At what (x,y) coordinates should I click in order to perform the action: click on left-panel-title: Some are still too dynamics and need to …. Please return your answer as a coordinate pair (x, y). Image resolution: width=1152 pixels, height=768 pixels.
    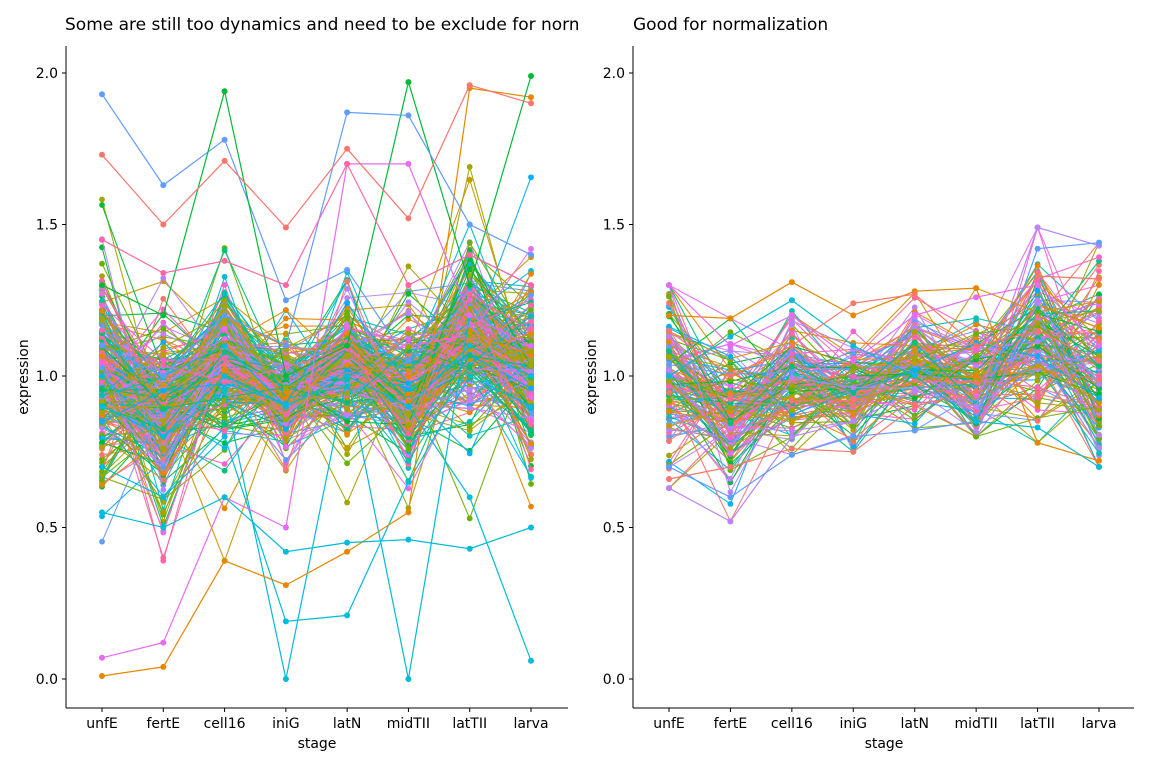
    Looking at the image, I should click on (361, 25).